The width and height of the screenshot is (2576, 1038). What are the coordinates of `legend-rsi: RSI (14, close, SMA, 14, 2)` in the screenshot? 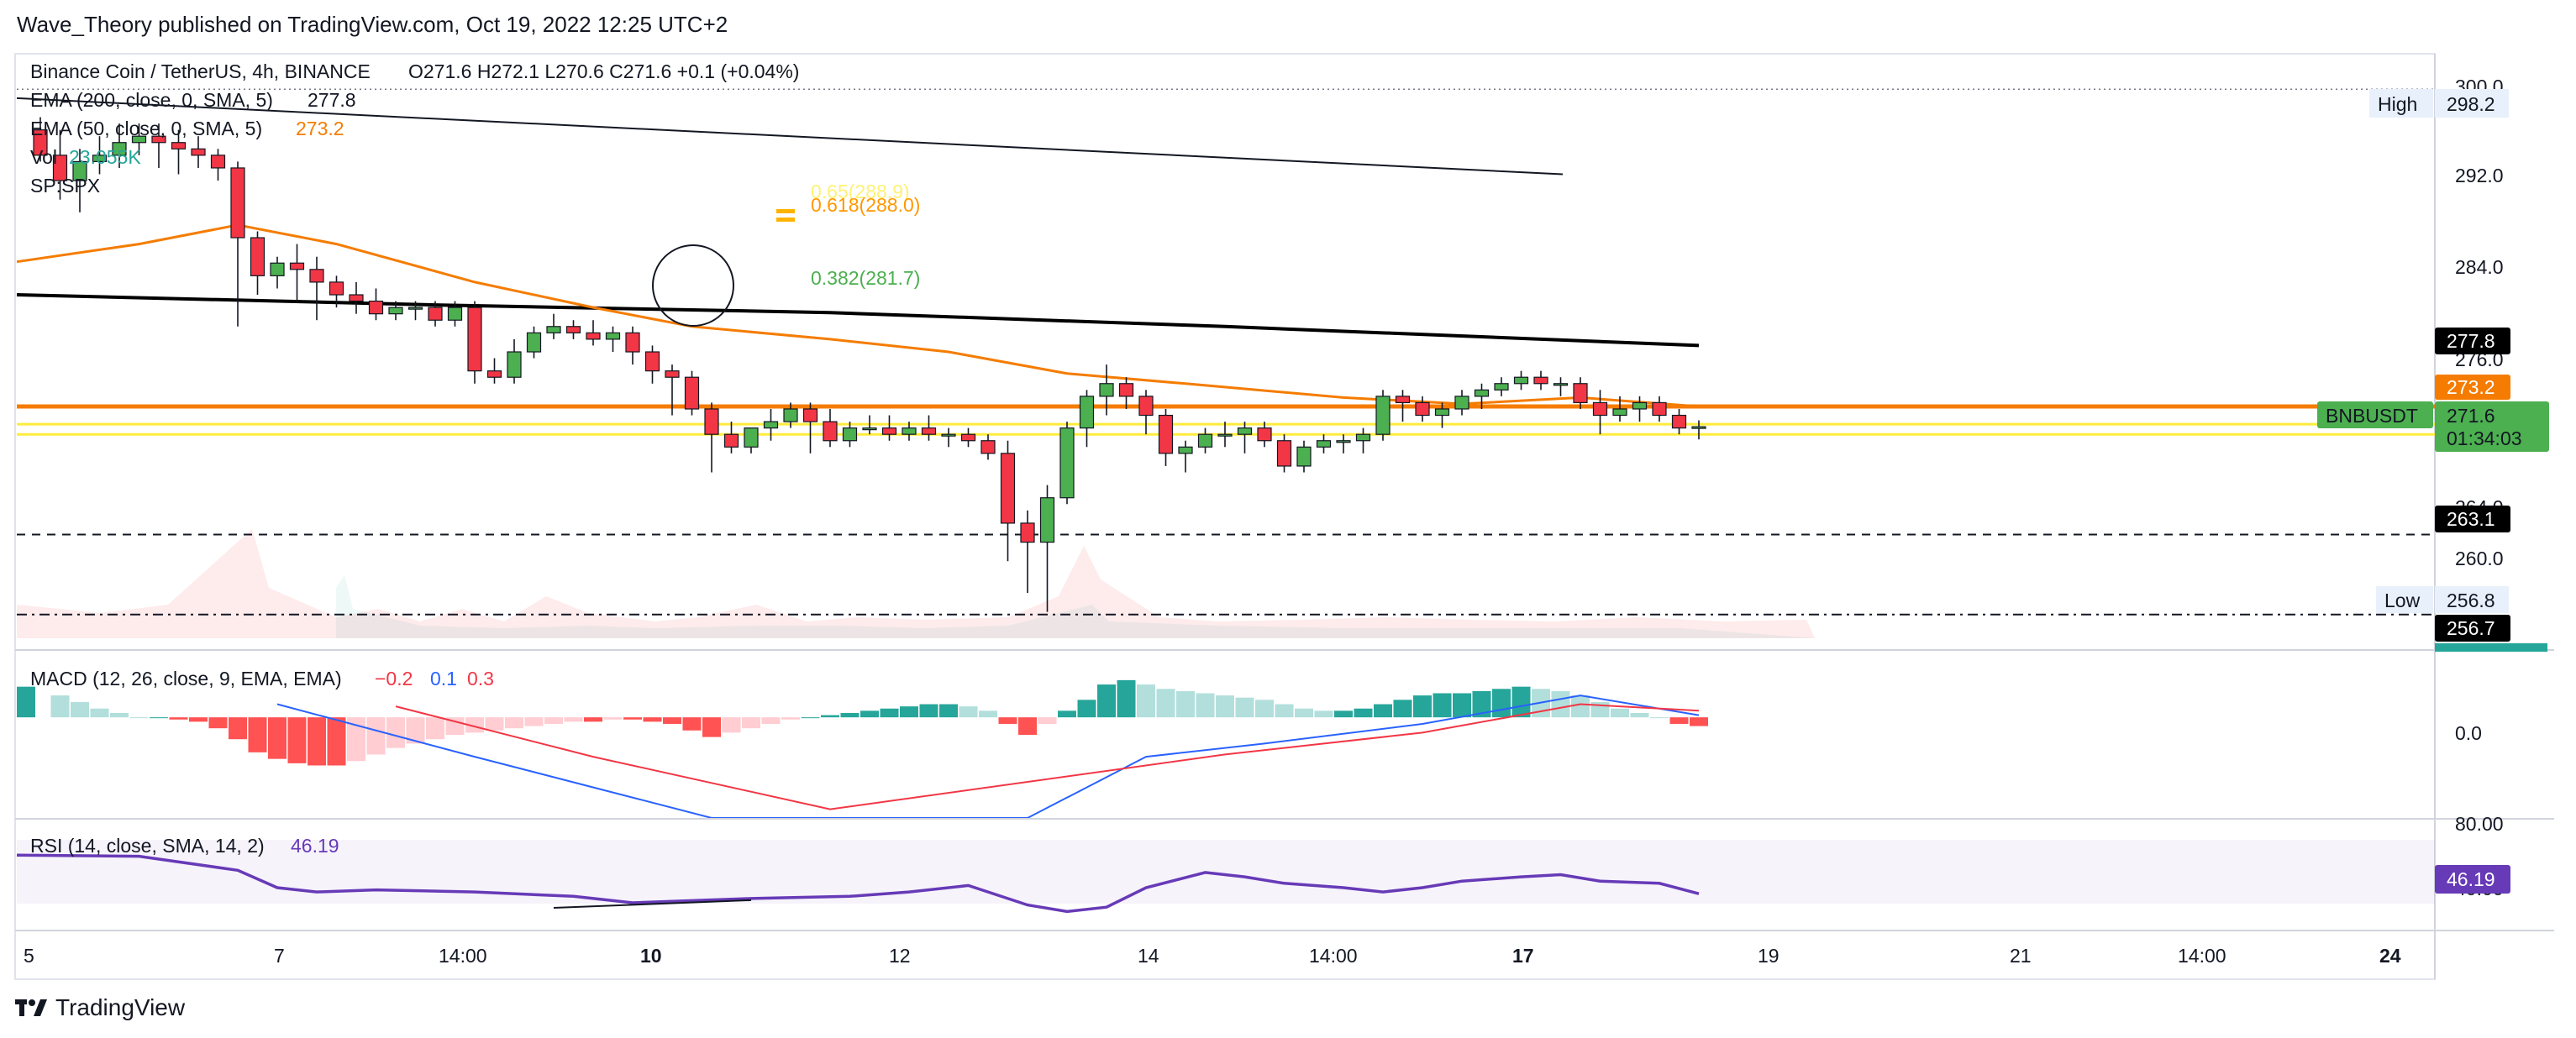 It's located at (147, 846).